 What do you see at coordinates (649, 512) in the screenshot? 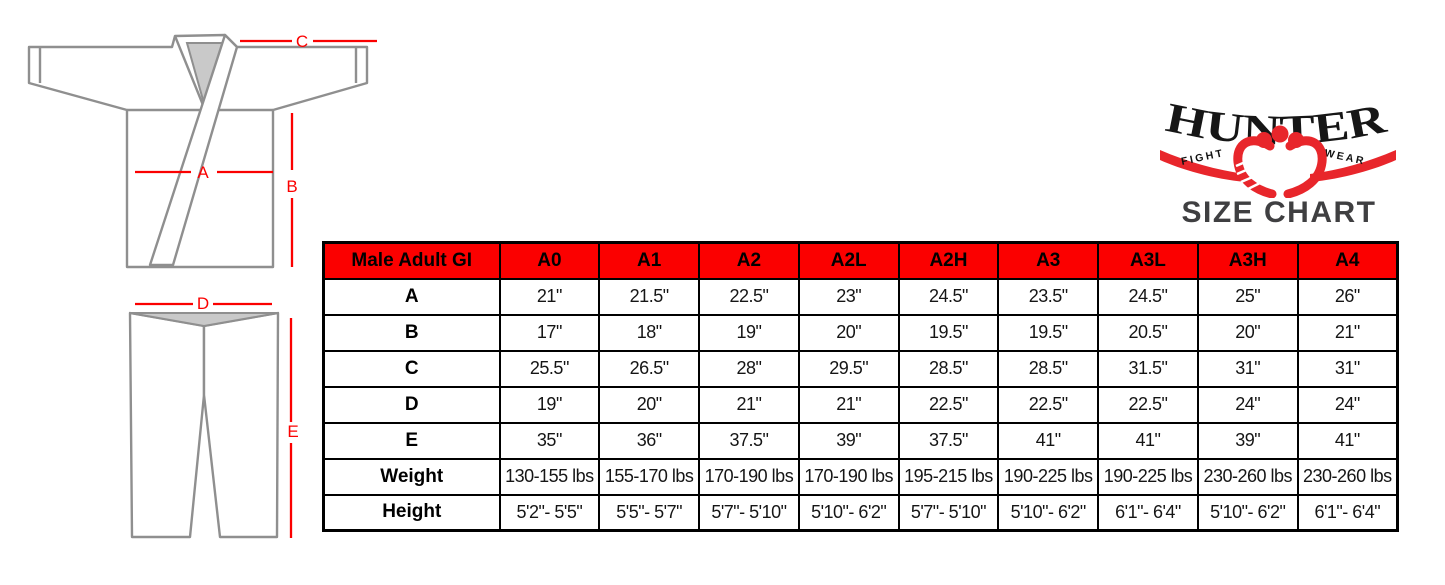
I see `size-value-cell: 5'5"- 5'7"` at bounding box center [649, 512].